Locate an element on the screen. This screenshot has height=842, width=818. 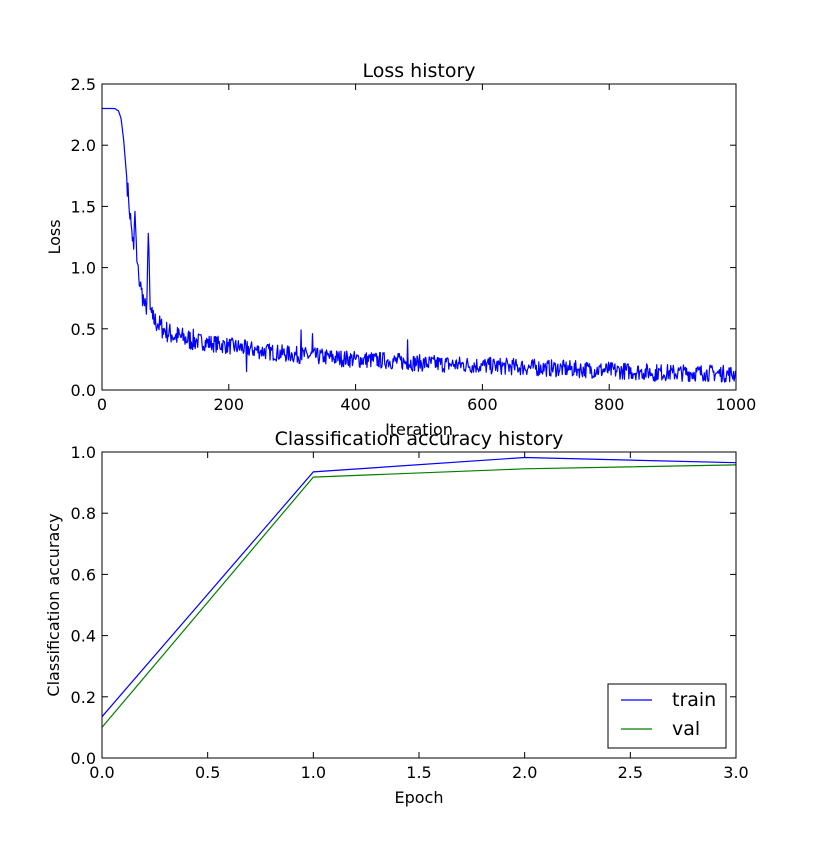
accuracy-x-tick-label: 1.5 is located at coordinates (418, 772).